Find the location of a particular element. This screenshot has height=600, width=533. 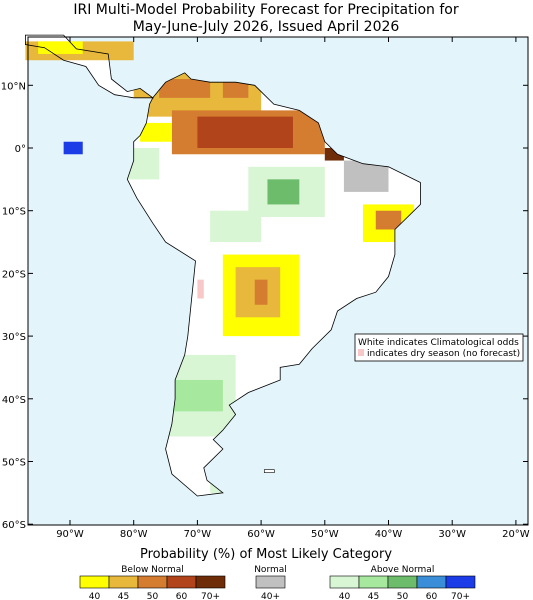

lon-label: 40°W is located at coordinates (389, 534).